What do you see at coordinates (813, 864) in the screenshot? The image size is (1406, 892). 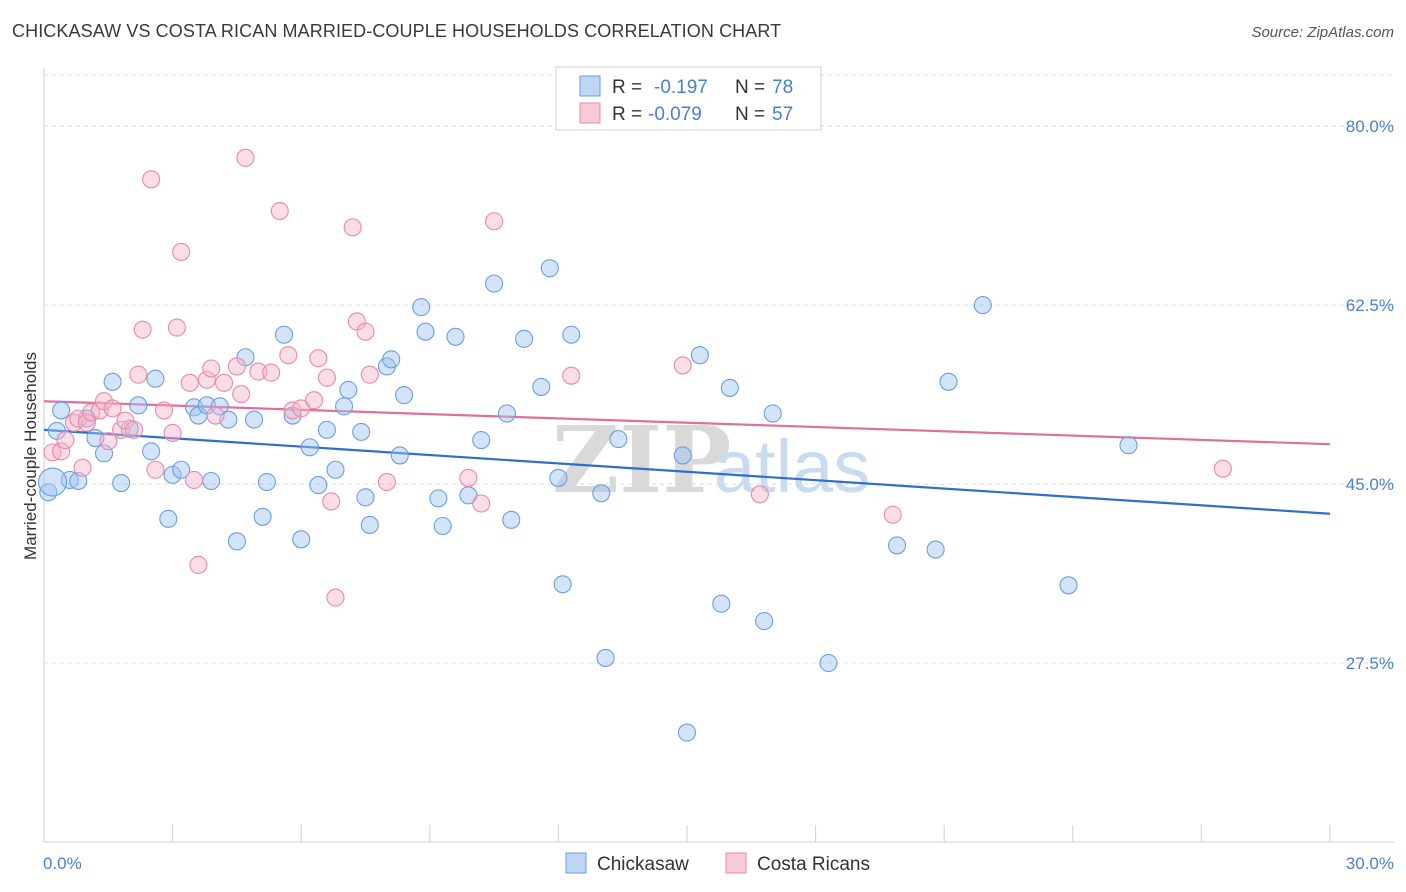 I see `legend-bottom-label-costa-ricans: Costa Ricans` at bounding box center [813, 864].